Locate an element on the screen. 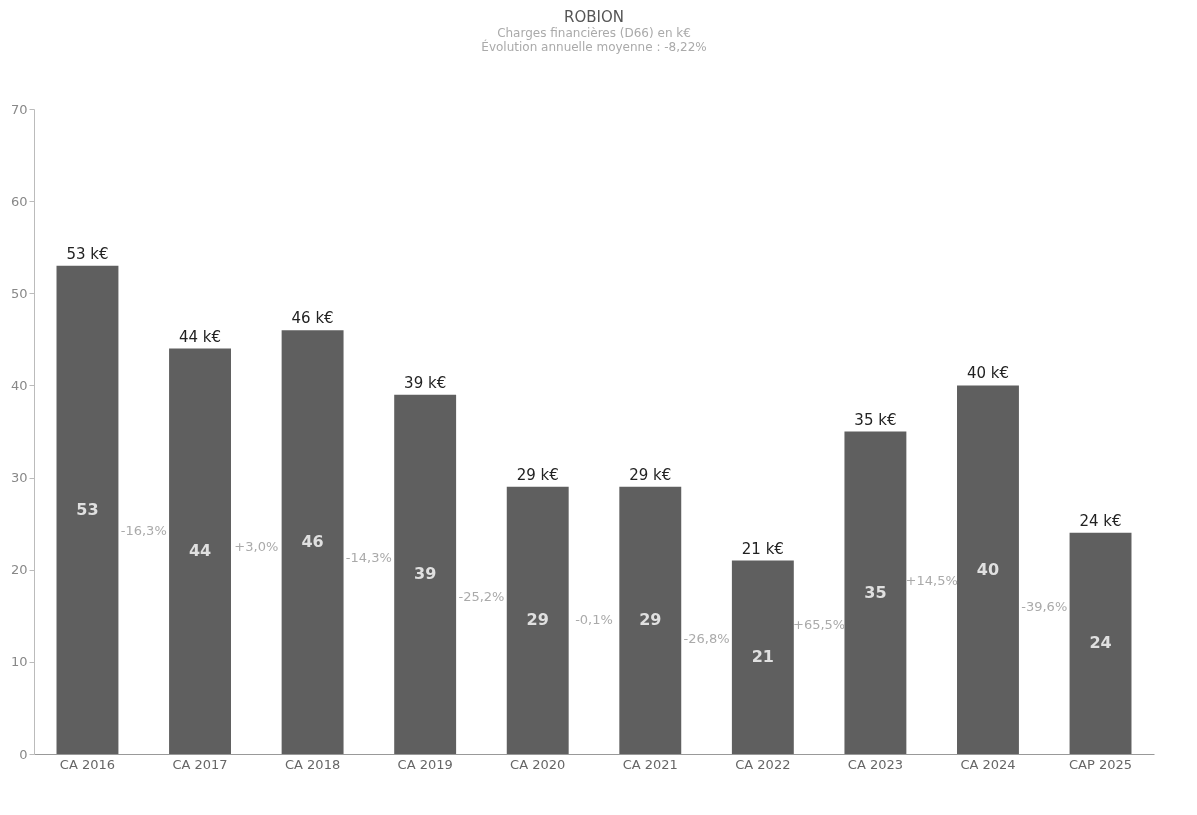  x-tick-label: CA 2018 is located at coordinates (313, 764).